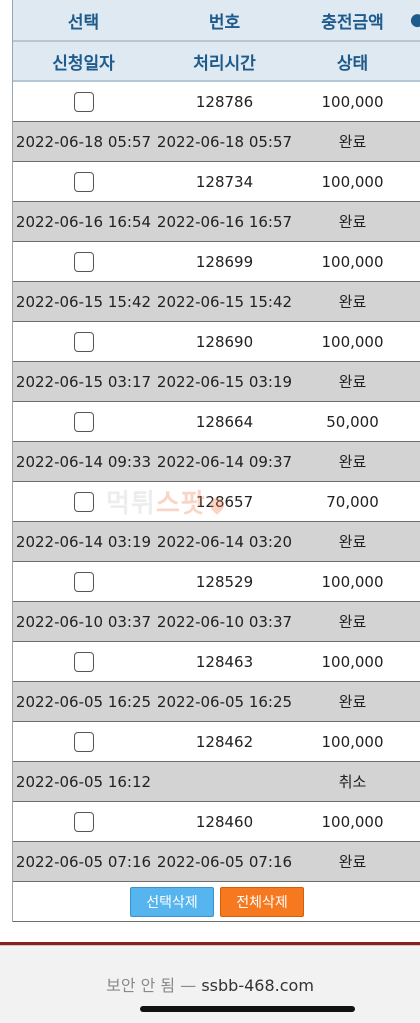 The image size is (420, 1023). I want to click on table-row: 128529 100,000, so click(216, 582).